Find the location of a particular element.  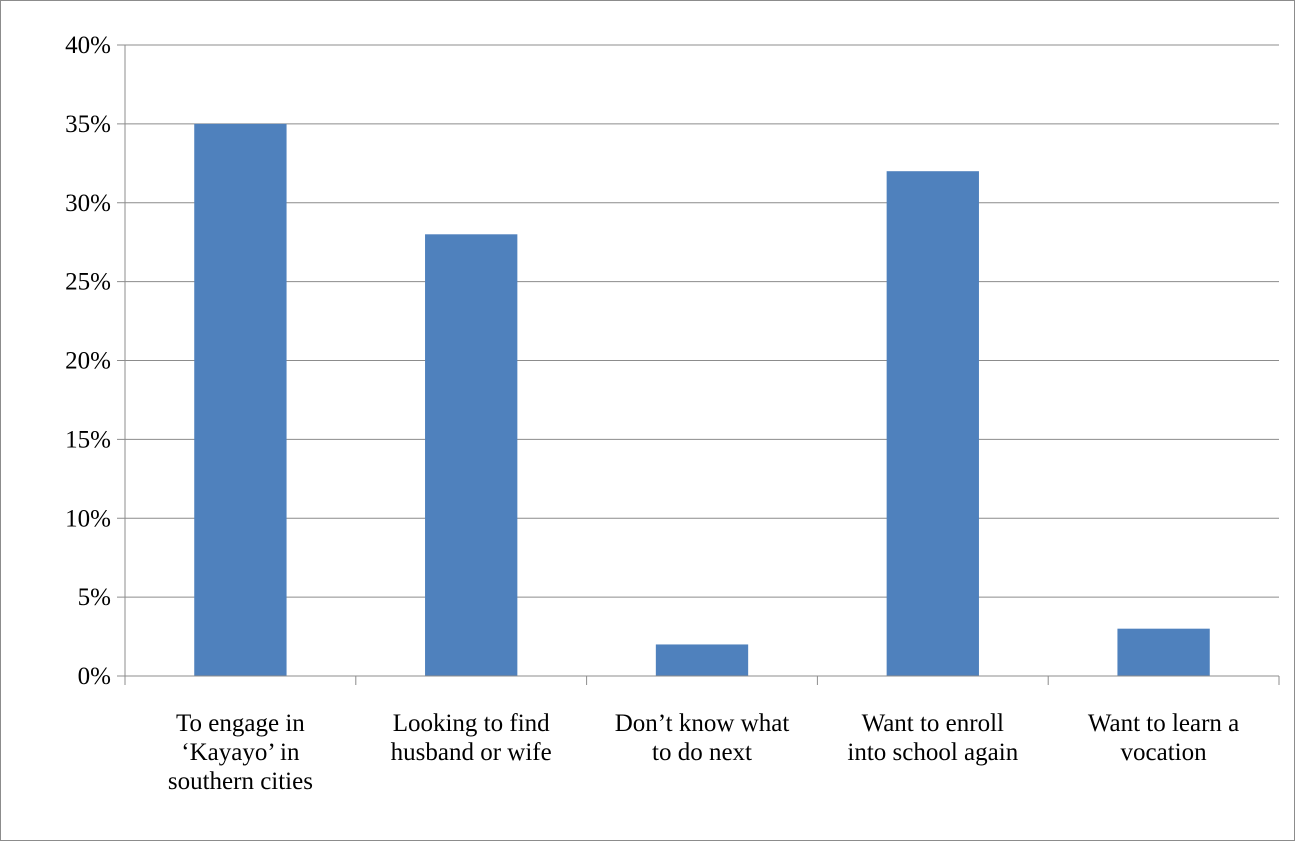

category-label-line: to do next is located at coordinates (702, 752).